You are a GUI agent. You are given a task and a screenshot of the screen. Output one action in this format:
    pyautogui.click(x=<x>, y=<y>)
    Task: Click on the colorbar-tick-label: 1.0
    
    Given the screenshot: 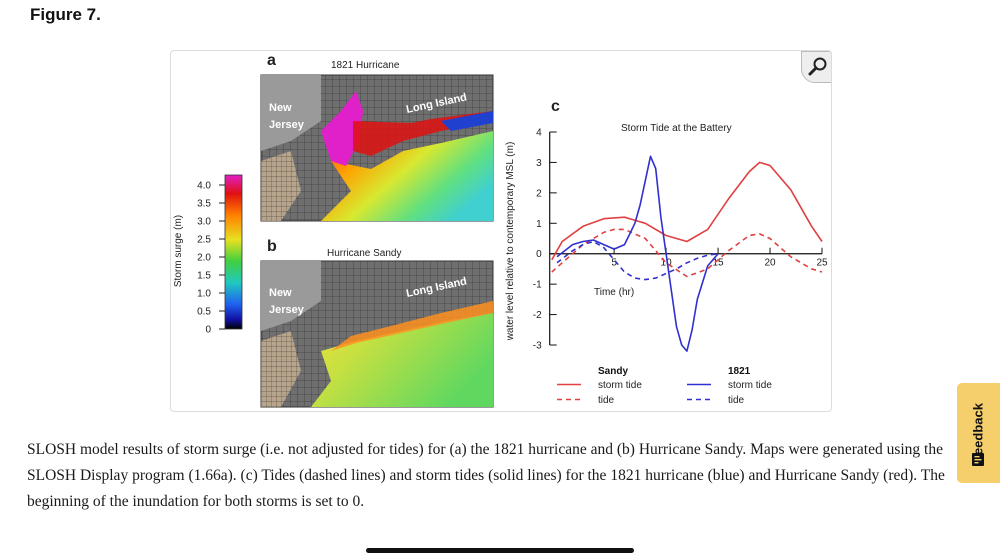 What is the action you would take?
    pyautogui.click(x=204, y=294)
    